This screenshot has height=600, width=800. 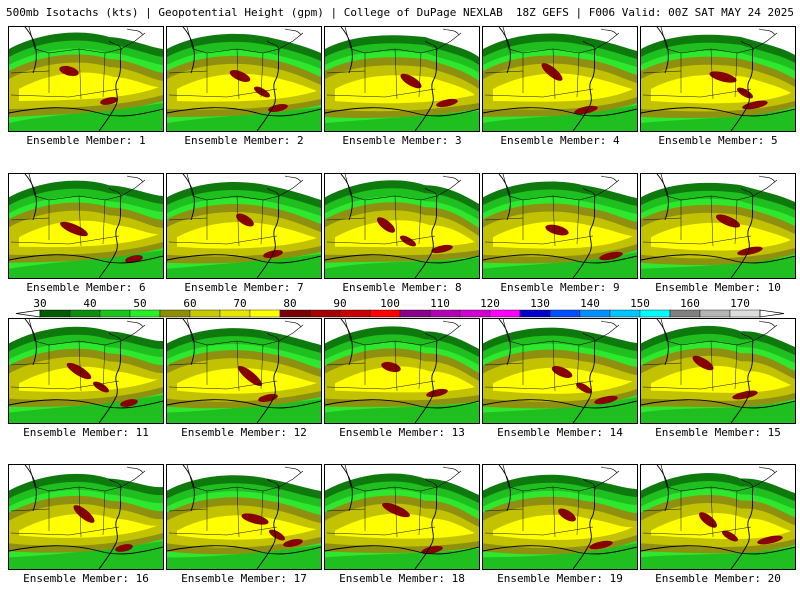 I want to click on colorbar-tick-label: 60, so click(x=189, y=303).